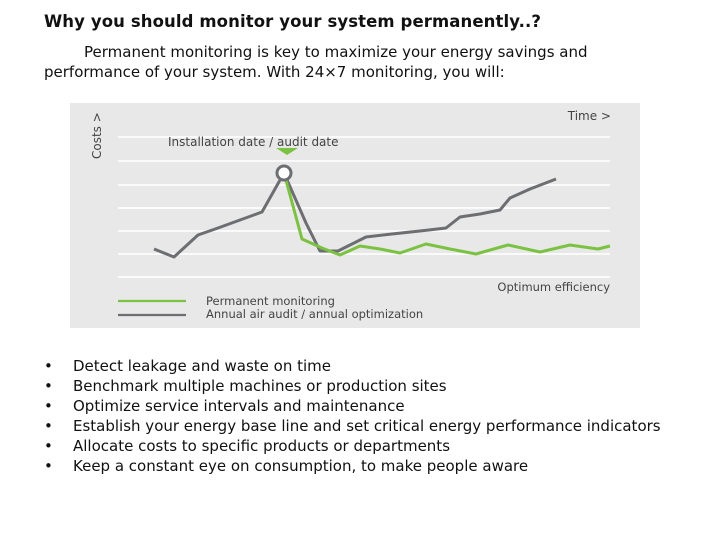 The height and width of the screenshot is (540, 720). I want to click on list-item-text: Detect leakage and waste on time, so click(202, 366).